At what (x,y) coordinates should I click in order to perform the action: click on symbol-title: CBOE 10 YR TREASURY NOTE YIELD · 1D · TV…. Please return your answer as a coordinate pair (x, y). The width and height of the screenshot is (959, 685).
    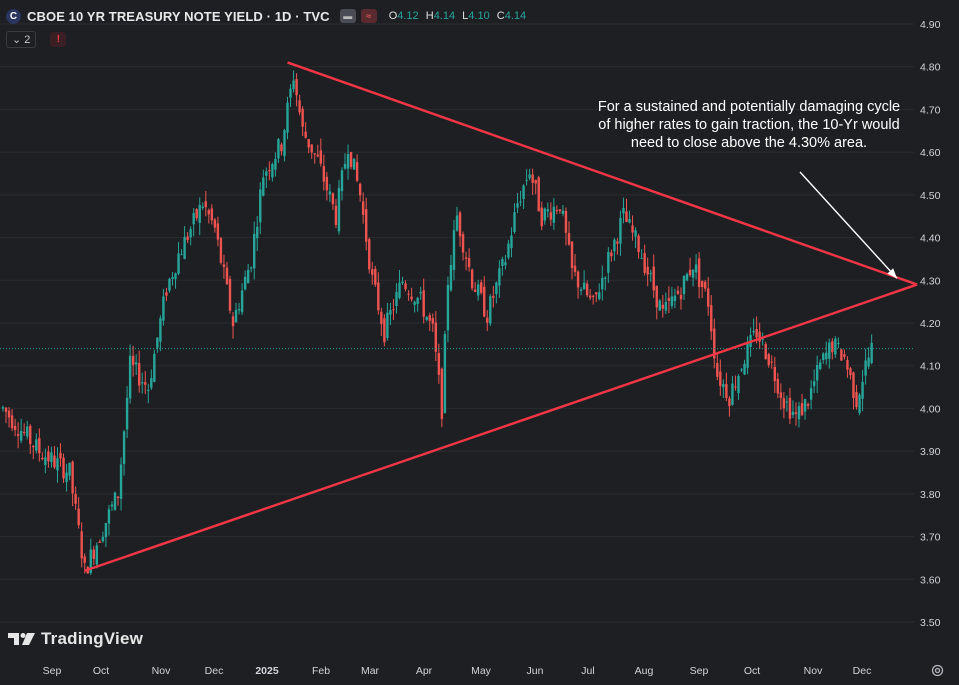
    Looking at the image, I should click on (178, 16).